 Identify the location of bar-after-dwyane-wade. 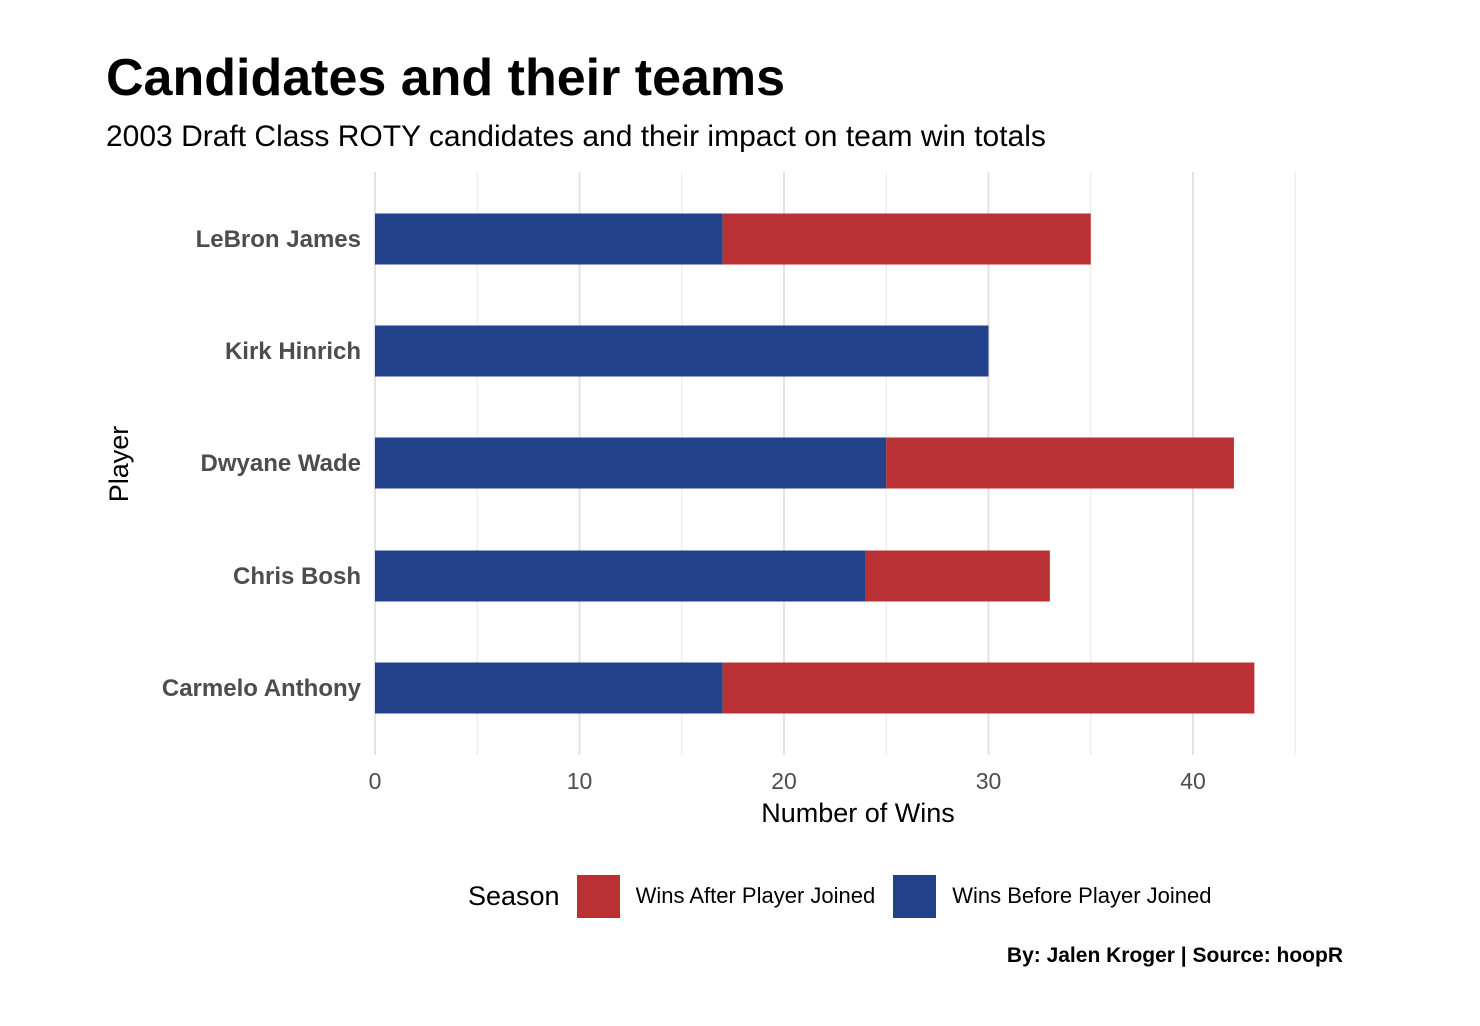
(1060, 463).